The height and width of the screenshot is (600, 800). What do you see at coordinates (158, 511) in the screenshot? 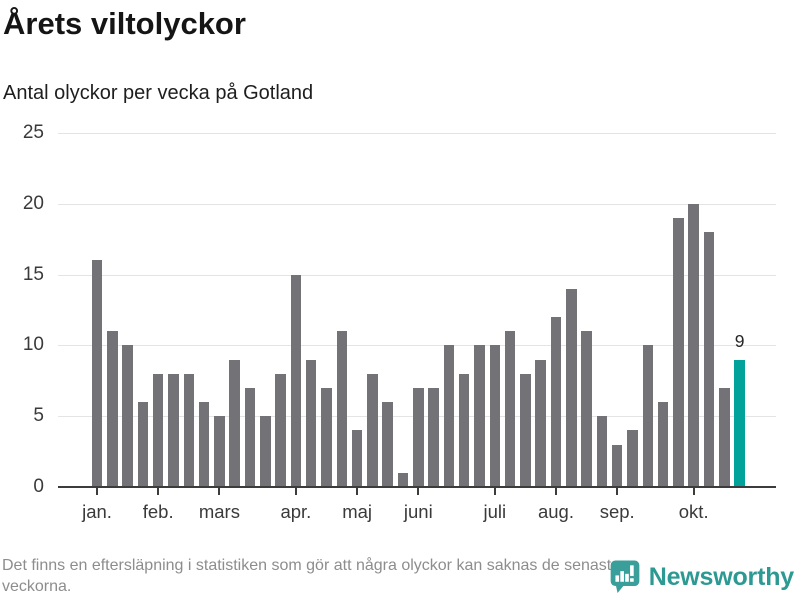
I see `x-axis-month-label: feb.` at bounding box center [158, 511].